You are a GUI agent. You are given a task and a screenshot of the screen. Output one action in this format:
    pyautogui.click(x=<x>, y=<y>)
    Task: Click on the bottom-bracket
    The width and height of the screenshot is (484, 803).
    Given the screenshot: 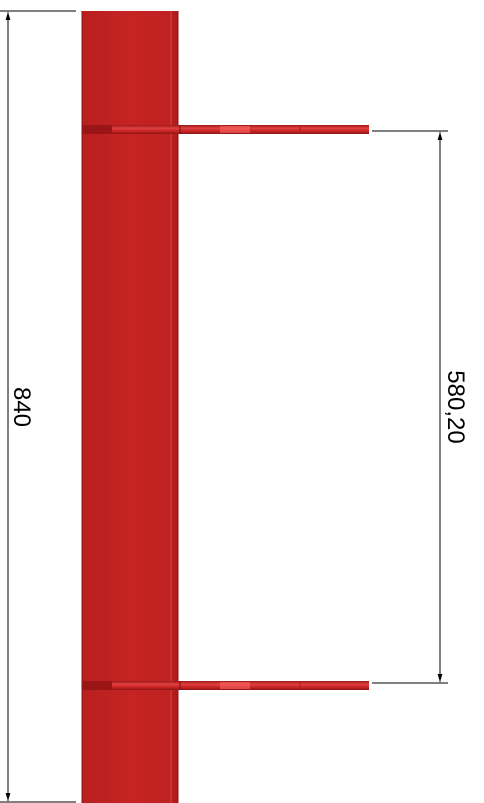 What is the action you would take?
    pyautogui.click(x=225, y=685)
    